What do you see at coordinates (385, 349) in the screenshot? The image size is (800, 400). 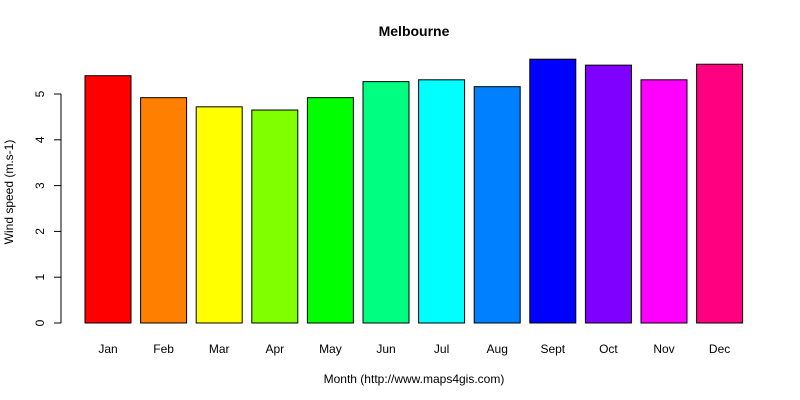 I see `x-tick-label-jun: Jun` at bounding box center [385, 349].